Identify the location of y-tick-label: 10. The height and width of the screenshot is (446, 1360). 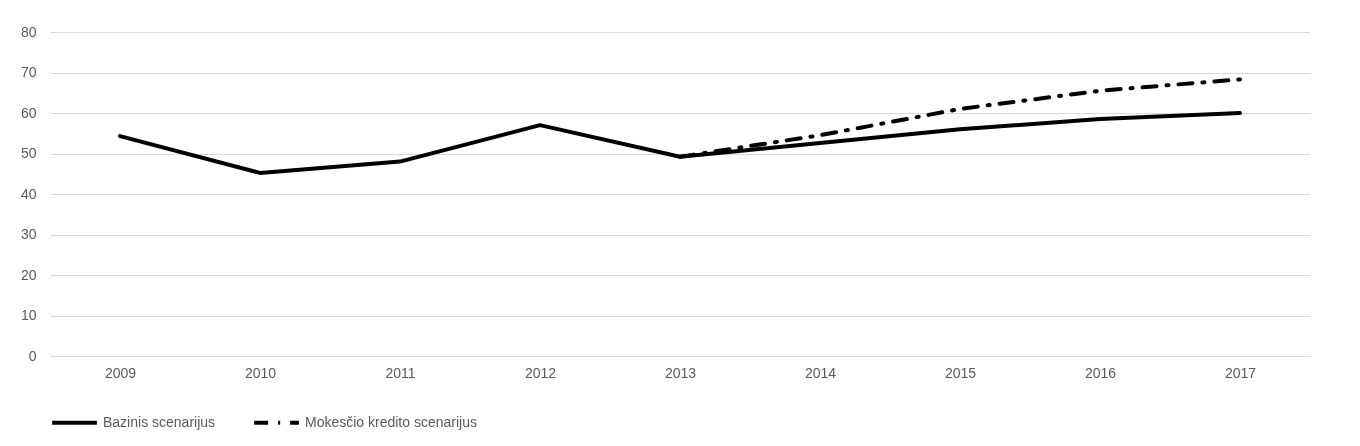
(28, 315).